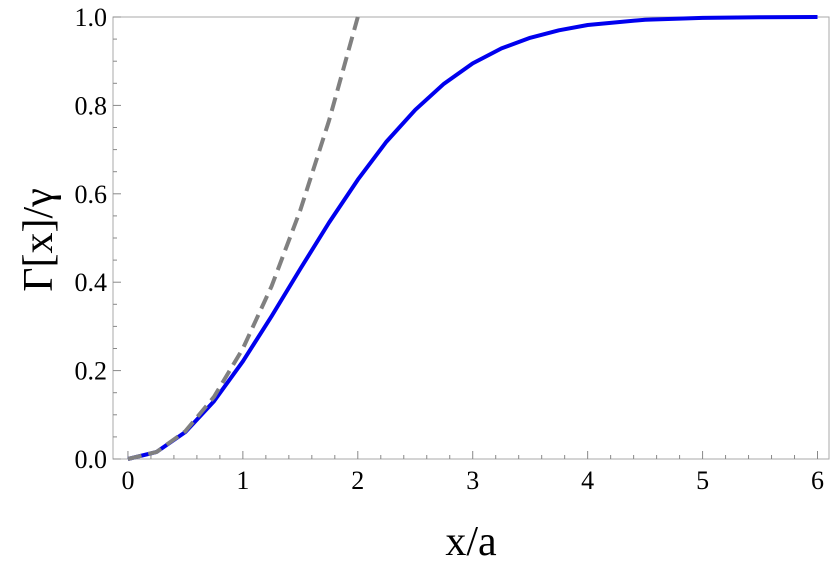  What do you see at coordinates (39, 239) in the screenshot?
I see `y-axis-label: Γ[x]/γ` at bounding box center [39, 239].